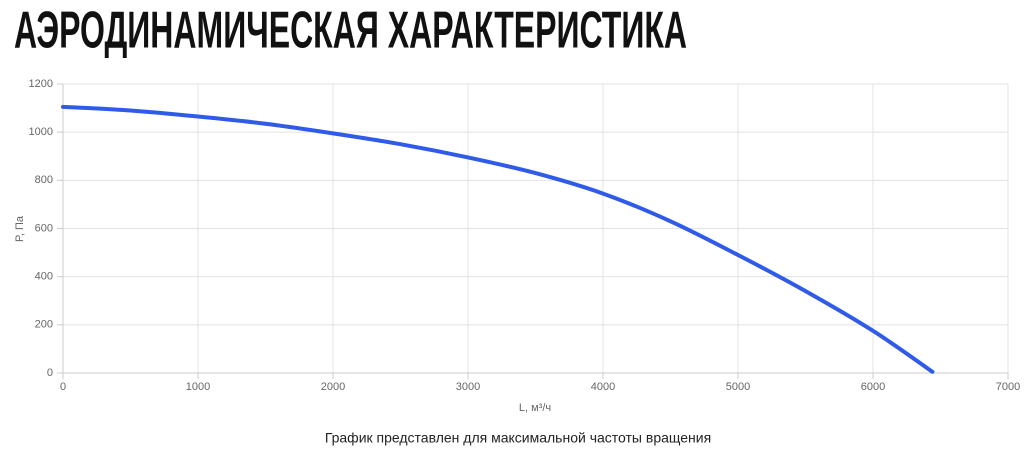 The width and height of the screenshot is (1024, 460). I want to click on chart-title: АЭРОДИНАМИЧЕСКАЯ ХАРАКТЕРИСТИКА, so click(350, 31).